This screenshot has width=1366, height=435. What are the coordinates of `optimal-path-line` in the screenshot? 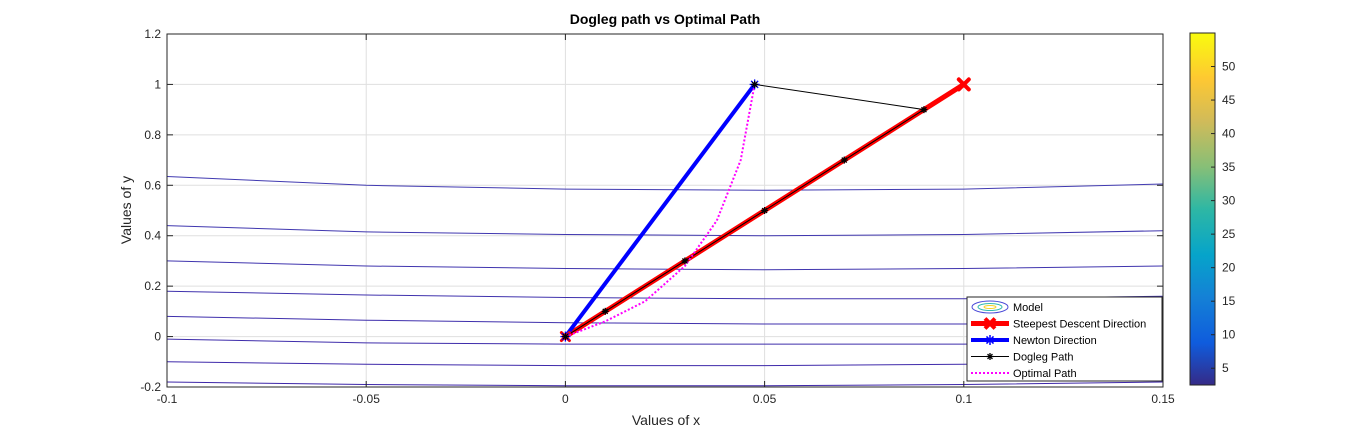 It's located at (660, 211).